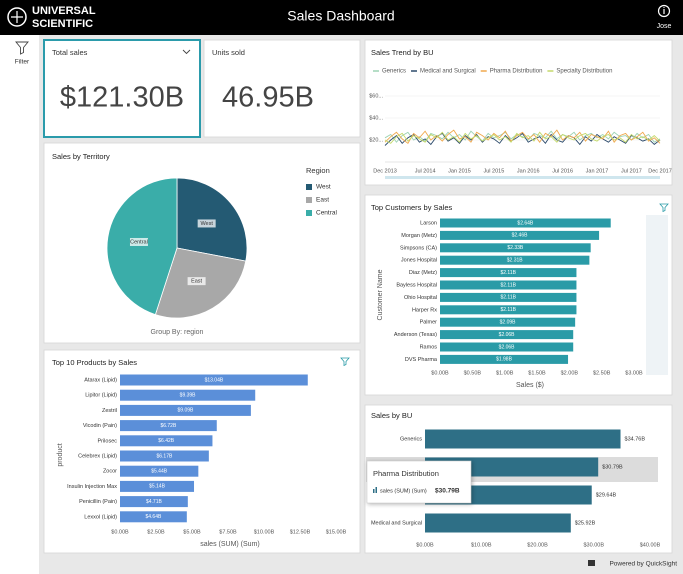 The height and width of the screenshot is (574, 683). I want to click on scroll-preview, so click(657, 295).